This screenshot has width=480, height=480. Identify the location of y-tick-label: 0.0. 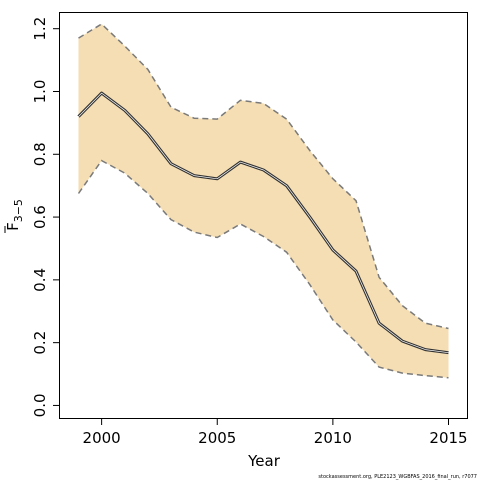
(40, 405).